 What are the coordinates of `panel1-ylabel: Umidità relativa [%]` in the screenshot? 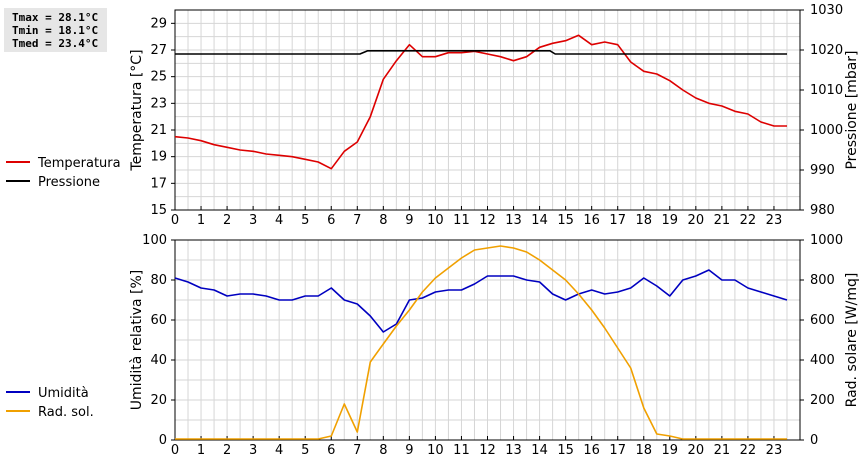 It's located at (137, 340).